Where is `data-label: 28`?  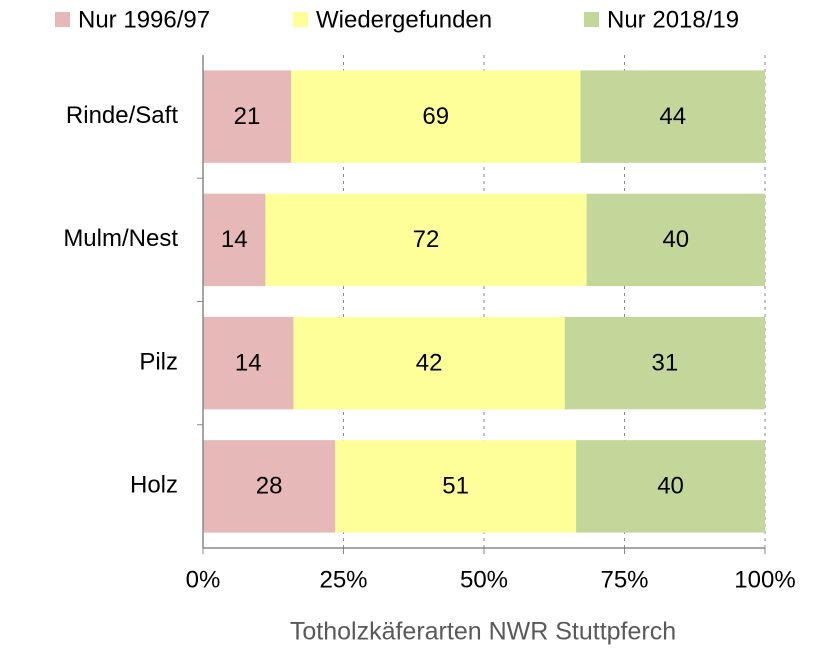
data-label: 28 is located at coordinates (269, 486).